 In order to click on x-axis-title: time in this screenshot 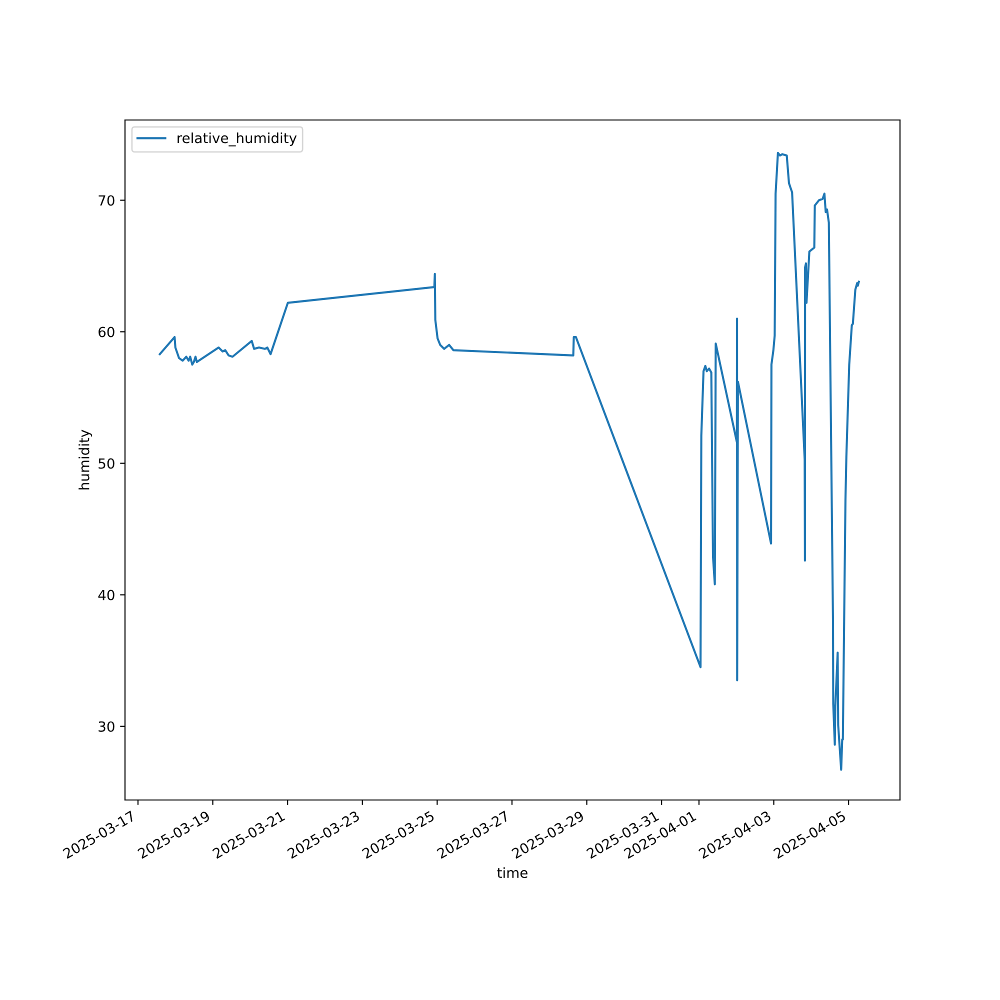, I will do `click(512, 872)`.